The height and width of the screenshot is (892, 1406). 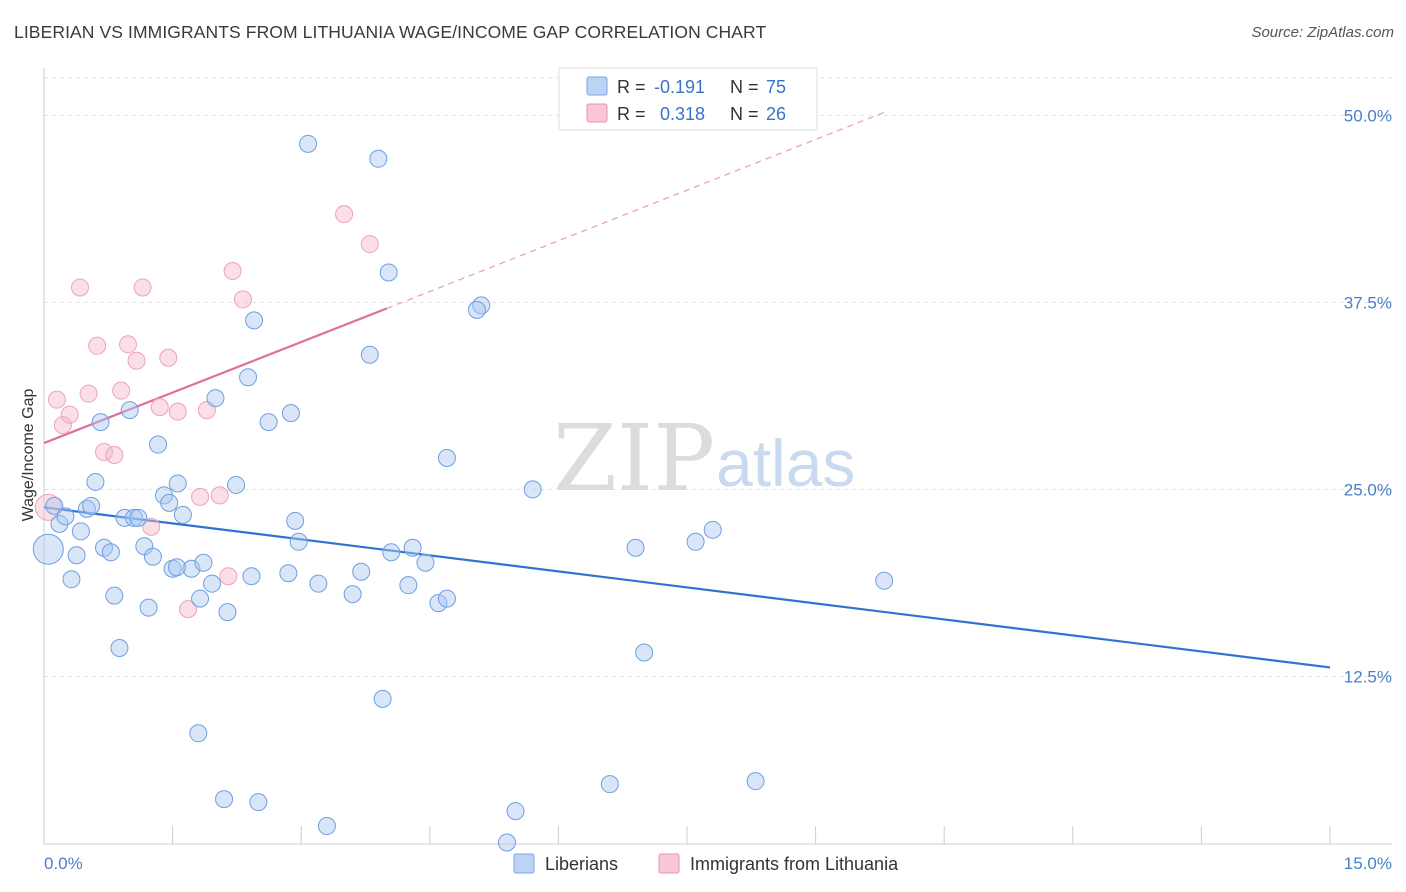 I want to click on legend-n-label-2: N =, so click(x=744, y=114).